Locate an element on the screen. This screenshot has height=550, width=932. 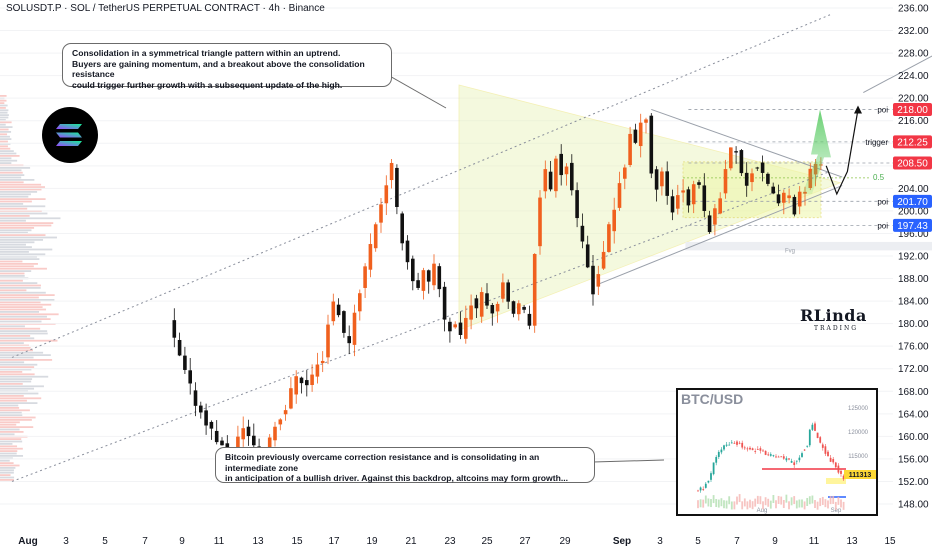
time-tick-label: 27 is located at coordinates (525, 541).